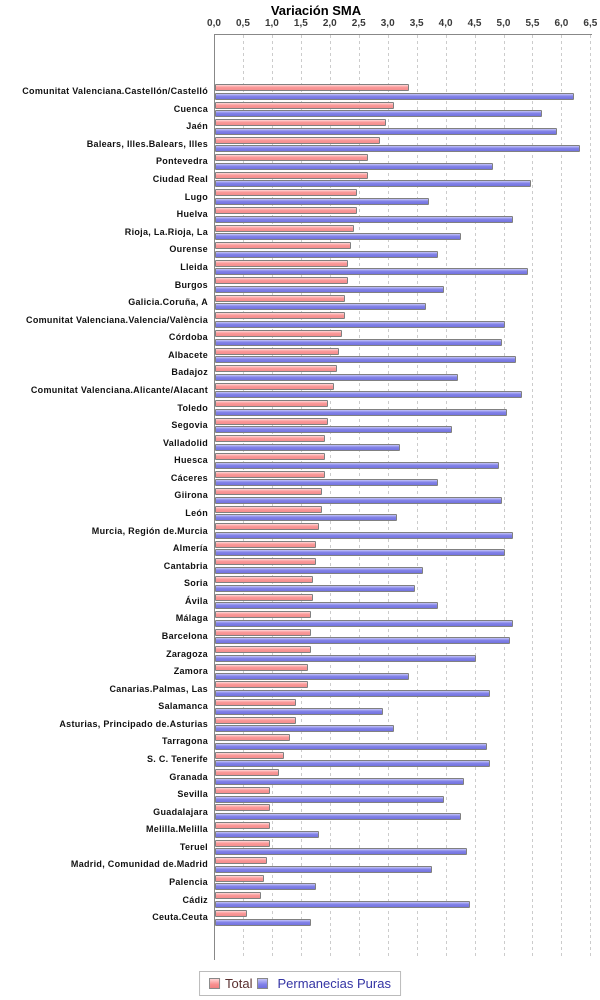  What do you see at coordinates (188, 881) in the screenshot?
I see `category-label: Palencia` at bounding box center [188, 881].